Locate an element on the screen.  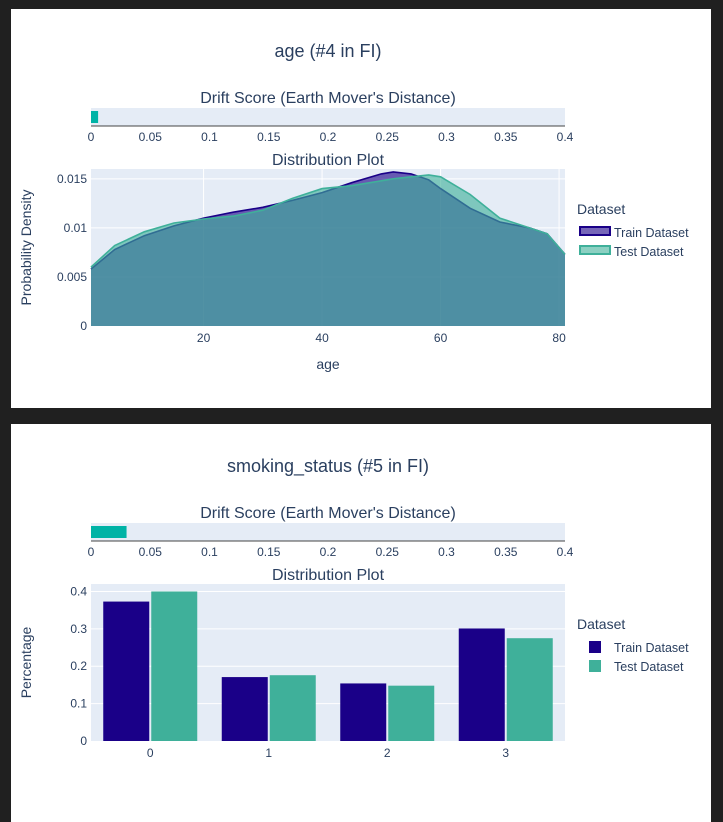
test-density-line is located at coordinates (328, 221).